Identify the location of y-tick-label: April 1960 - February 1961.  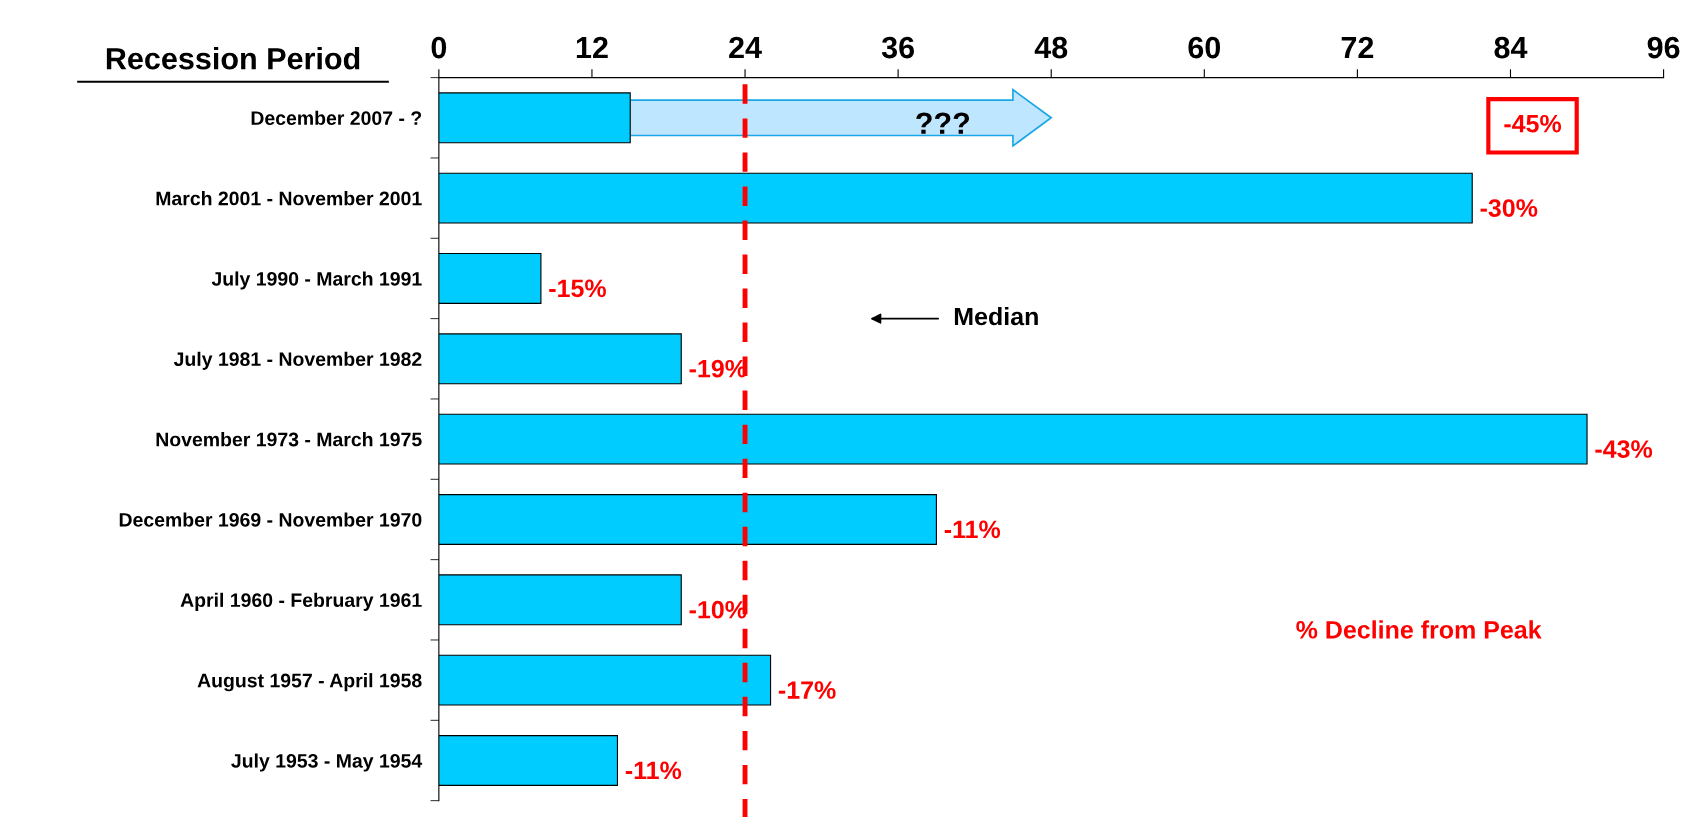
(301, 601).